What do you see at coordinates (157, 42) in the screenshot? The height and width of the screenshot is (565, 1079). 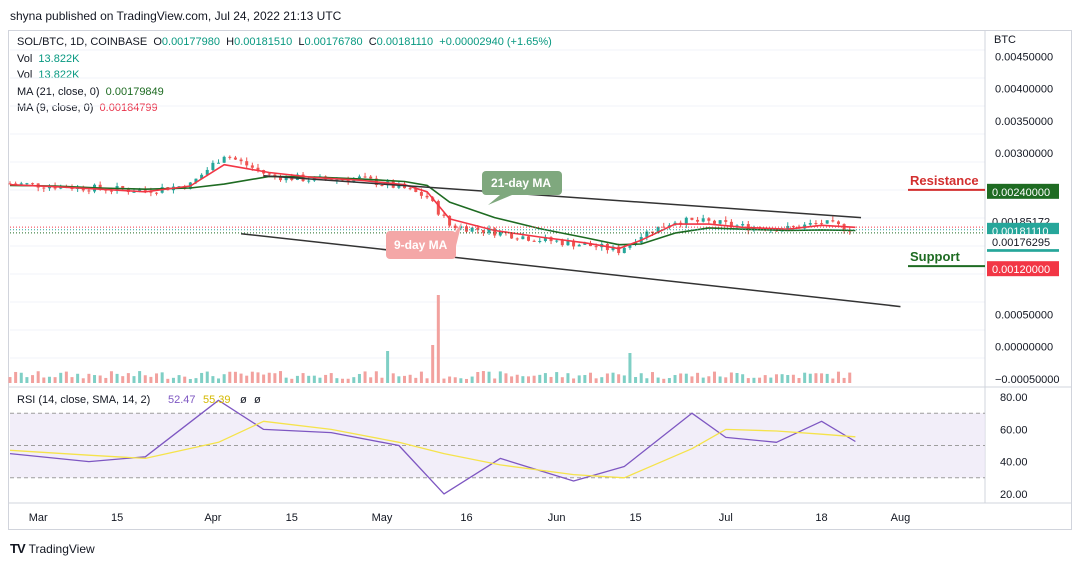 I see `legend-o-label: O` at bounding box center [157, 42].